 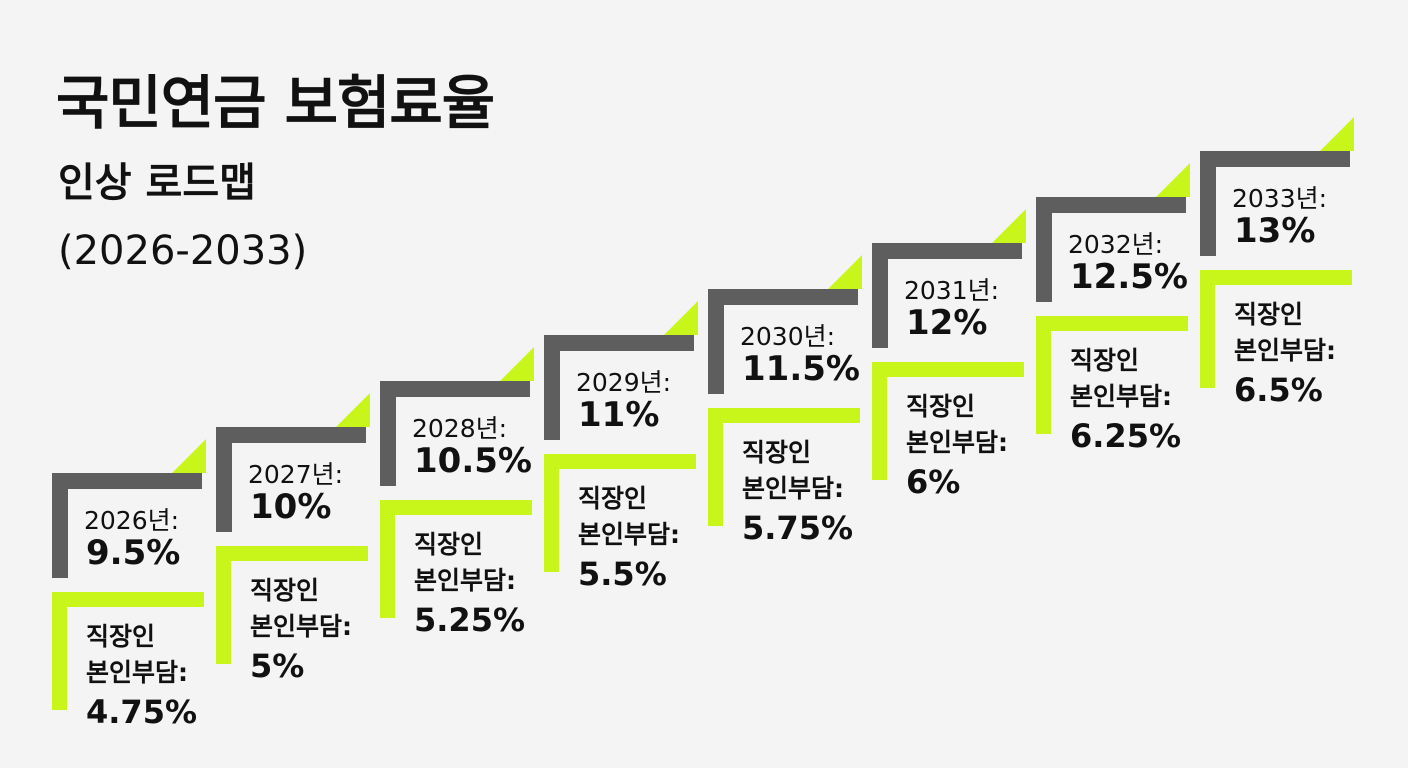 What do you see at coordinates (1275, 231) in the screenshot?
I see `step-total-rate: 13%` at bounding box center [1275, 231].